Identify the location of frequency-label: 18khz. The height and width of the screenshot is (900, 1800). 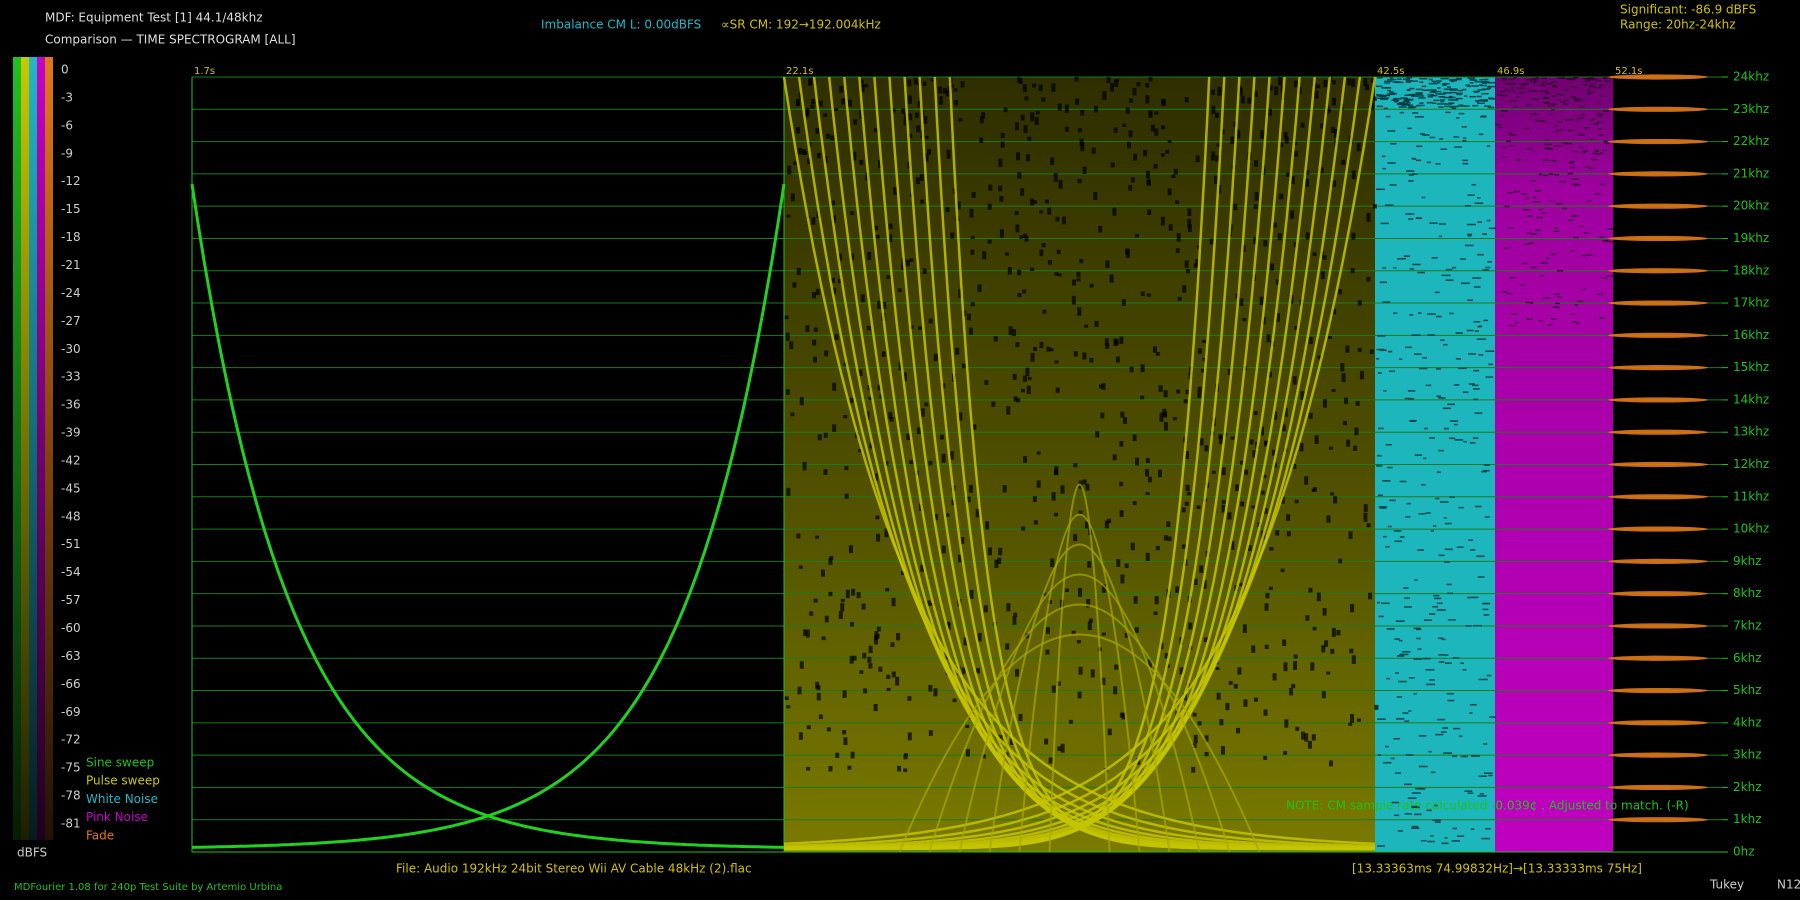
(1751, 270).